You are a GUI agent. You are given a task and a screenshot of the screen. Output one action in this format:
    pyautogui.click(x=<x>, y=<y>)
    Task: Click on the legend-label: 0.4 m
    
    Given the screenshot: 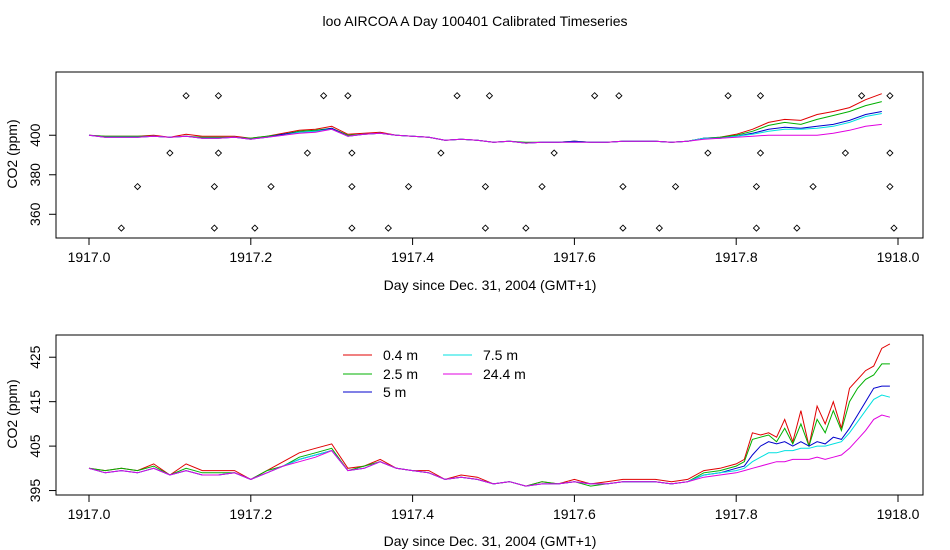 What is the action you would take?
    pyautogui.click(x=400, y=355)
    